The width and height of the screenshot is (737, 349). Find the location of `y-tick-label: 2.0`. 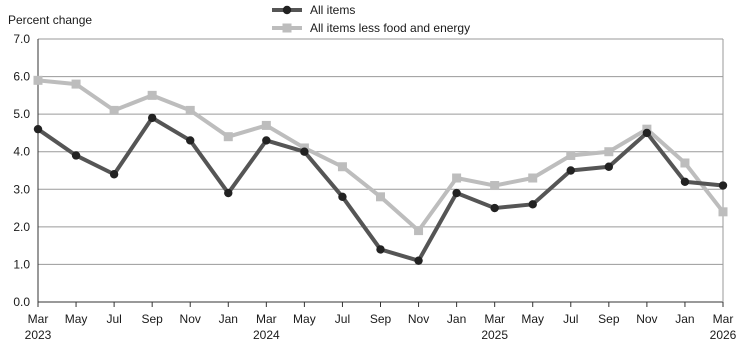

y-tick-label: 2.0 is located at coordinates (21, 227).